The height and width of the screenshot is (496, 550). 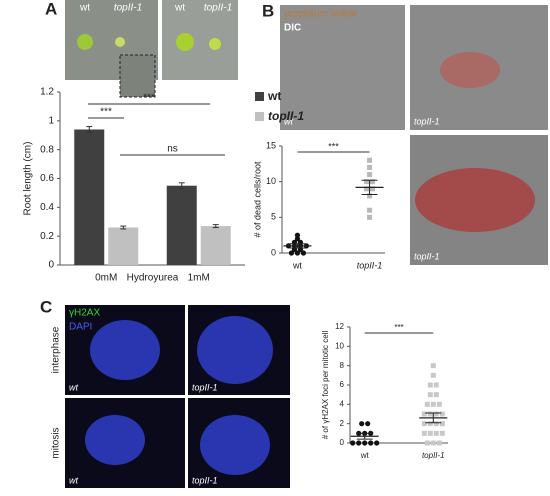 What do you see at coordinates (47, 92) in the screenshot?
I see `y-tick-label: 1.2` at bounding box center [47, 92].